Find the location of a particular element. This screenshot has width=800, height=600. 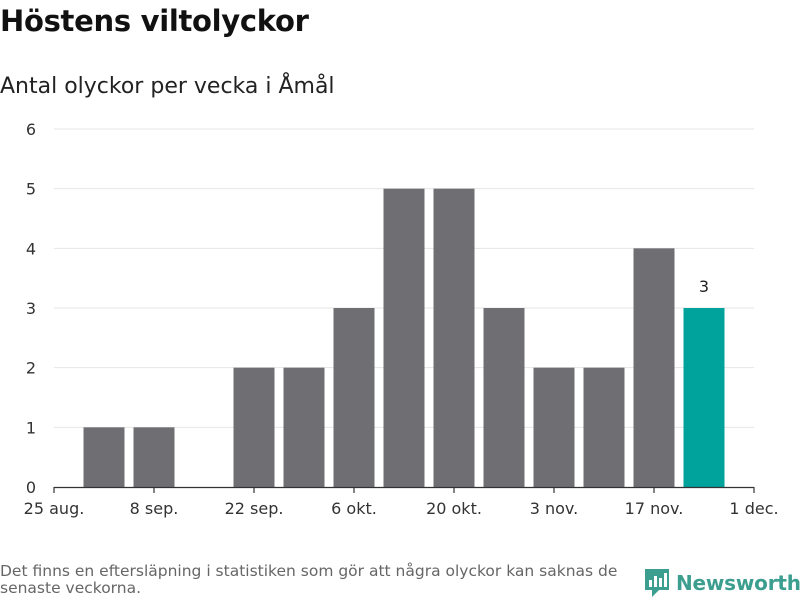

y-tick-label: 1 is located at coordinates (31, 427).